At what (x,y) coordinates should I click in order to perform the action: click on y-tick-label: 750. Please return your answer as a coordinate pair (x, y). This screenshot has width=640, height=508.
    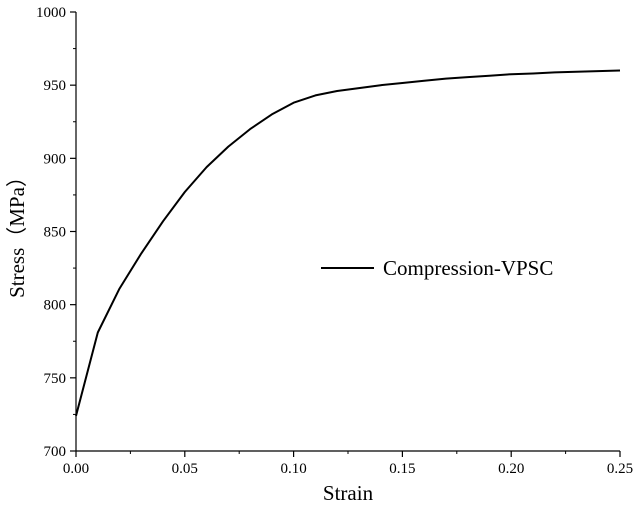
    Looking at the image, I should click on (55, 379).